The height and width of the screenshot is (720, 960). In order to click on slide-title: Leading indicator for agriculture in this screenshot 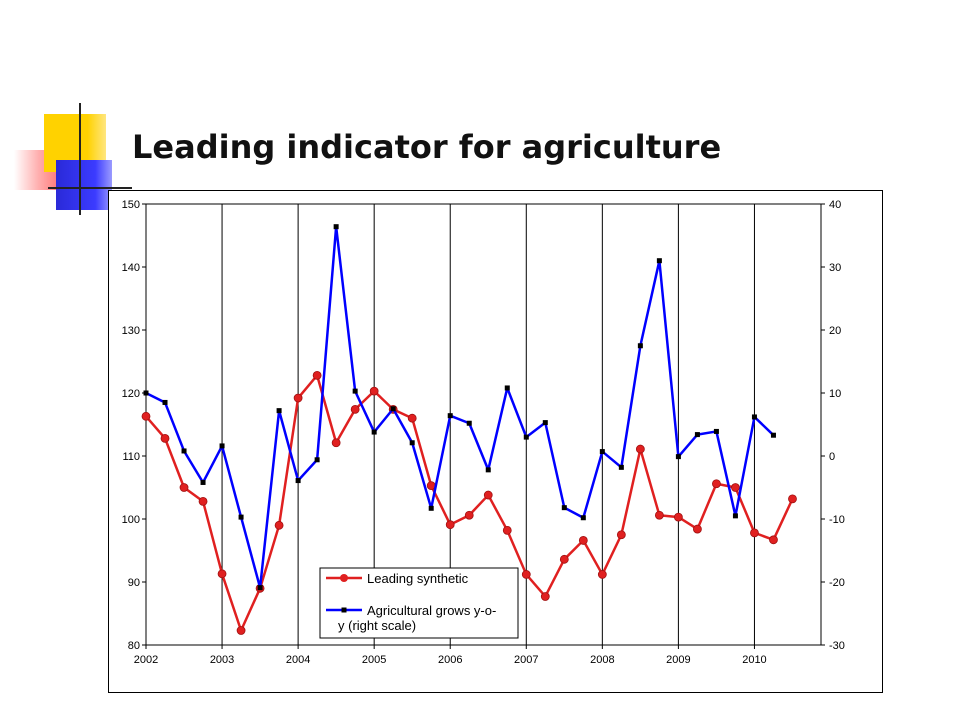, I will do `click(427, 147)`.